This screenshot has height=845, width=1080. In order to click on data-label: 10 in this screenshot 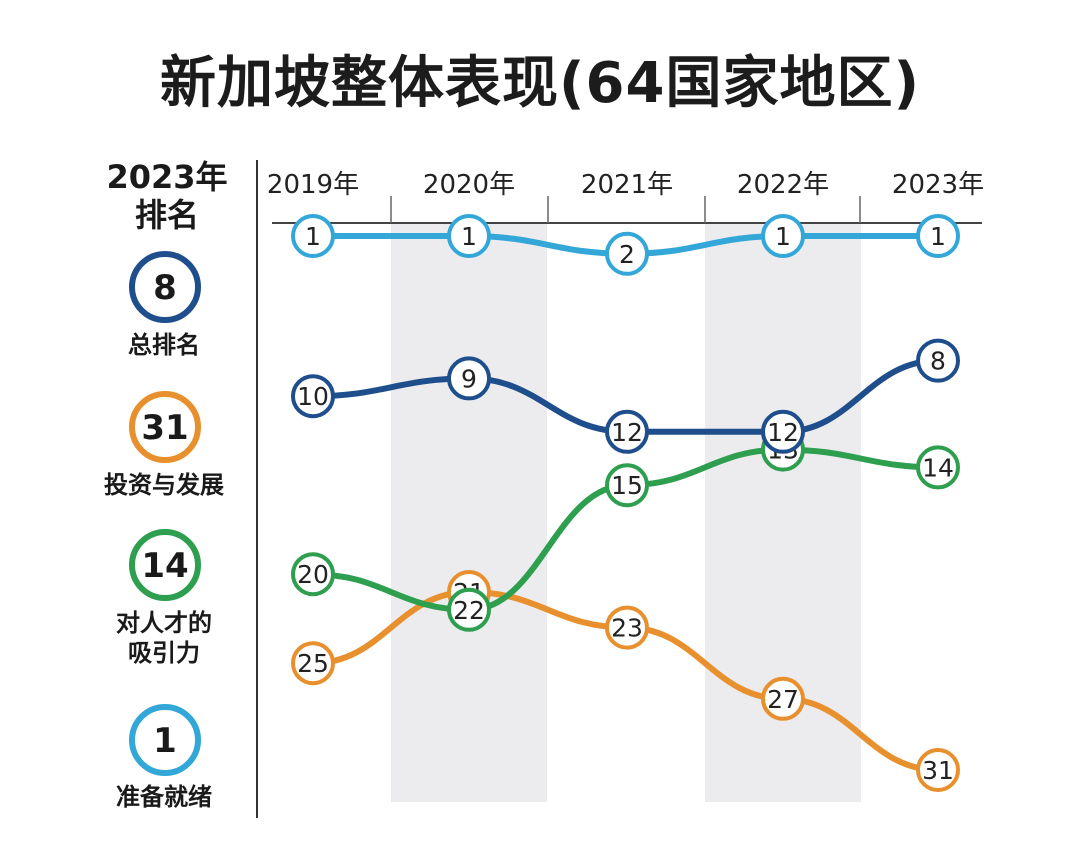, I will do `click(313, 396)`.